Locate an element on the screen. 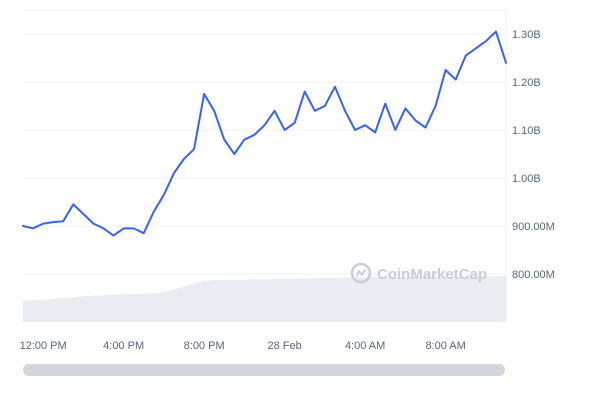 The height and width of the screenshot is (400, 600). x-tick-label: 8:00 PM is located at coordinates (204, 346).